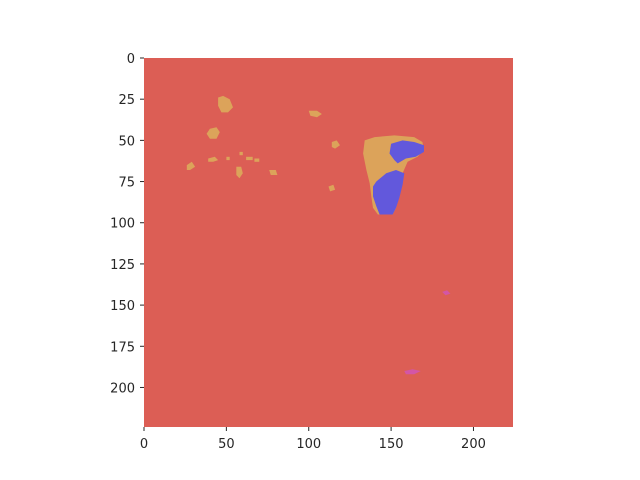 The height and width of the screenshot is (480, 640). I want to click on y-tick-label: 150, so click(122, 306).